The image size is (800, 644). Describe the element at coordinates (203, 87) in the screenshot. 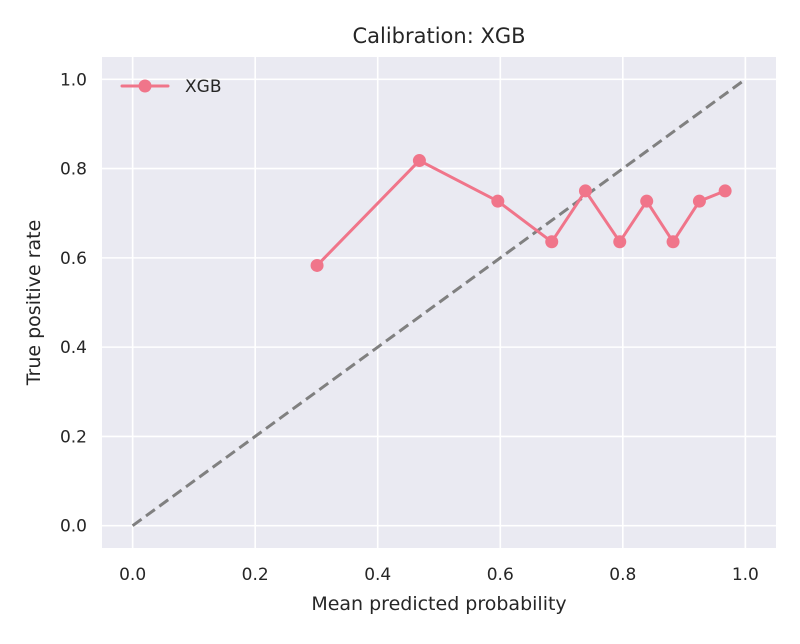

I see `legend-label-xgb: XGB` at that location.